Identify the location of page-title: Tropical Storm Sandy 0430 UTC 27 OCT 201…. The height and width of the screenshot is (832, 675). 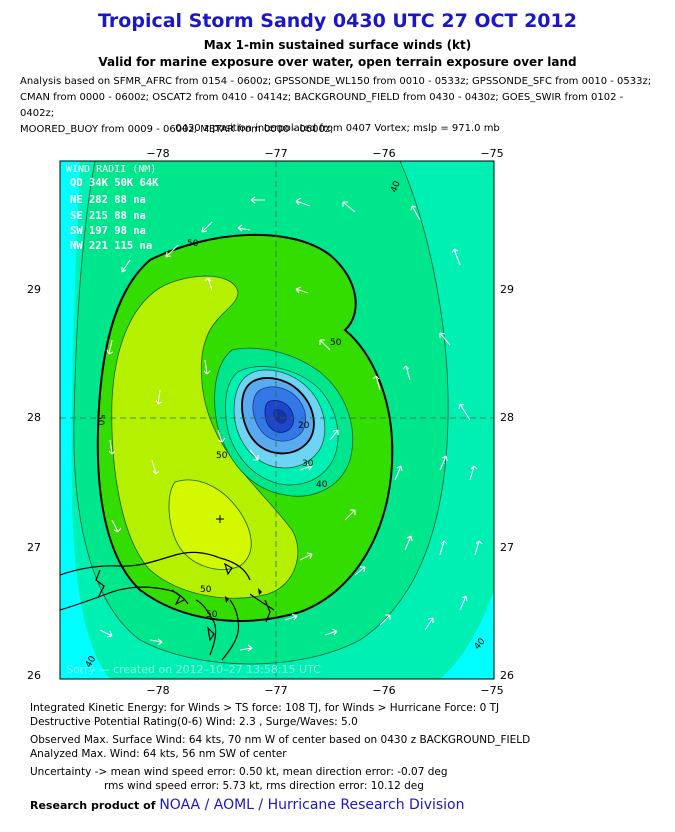
(337, 21).